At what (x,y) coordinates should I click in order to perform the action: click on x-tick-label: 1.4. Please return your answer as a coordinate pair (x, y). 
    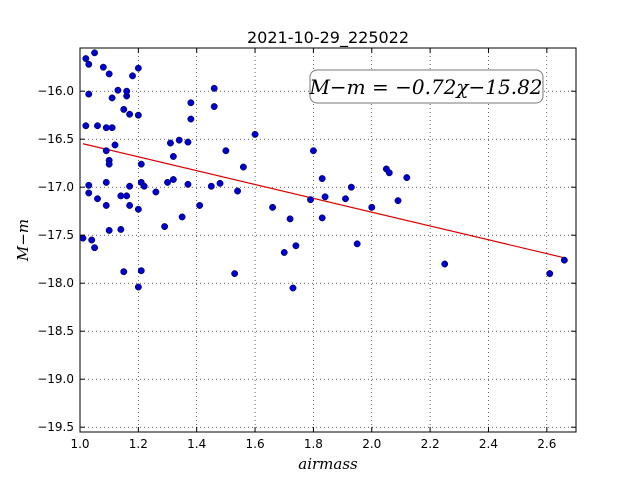
    Looking at the image, I should click on (196, 444).